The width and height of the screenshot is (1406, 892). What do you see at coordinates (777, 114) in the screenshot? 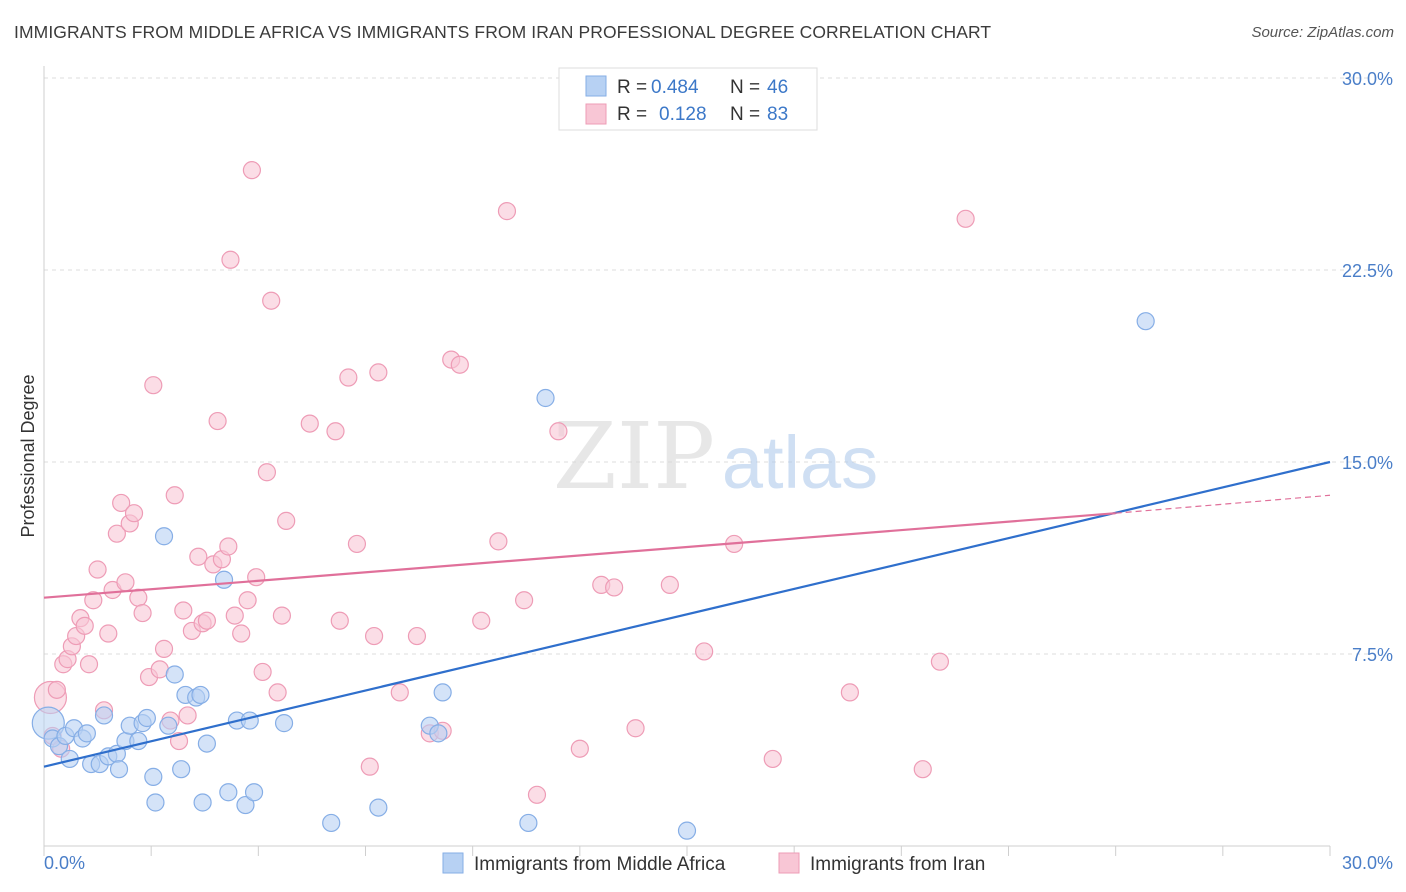
I see `legend-n-value-pink: 83` at bounding box center [777, 114].